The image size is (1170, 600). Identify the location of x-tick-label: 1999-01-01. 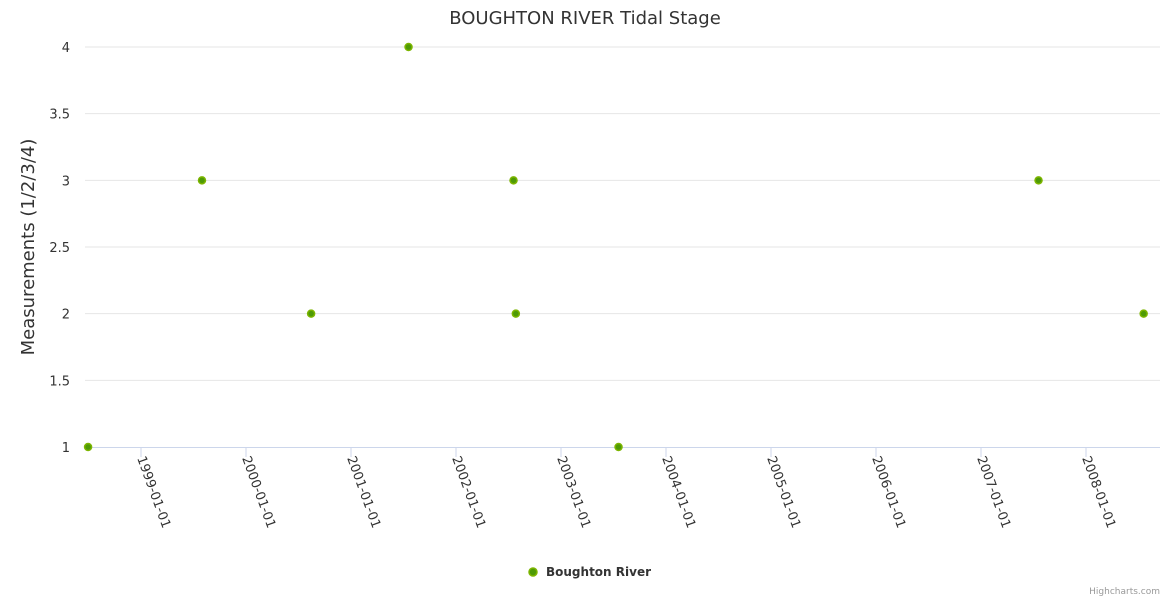
(153, 492).